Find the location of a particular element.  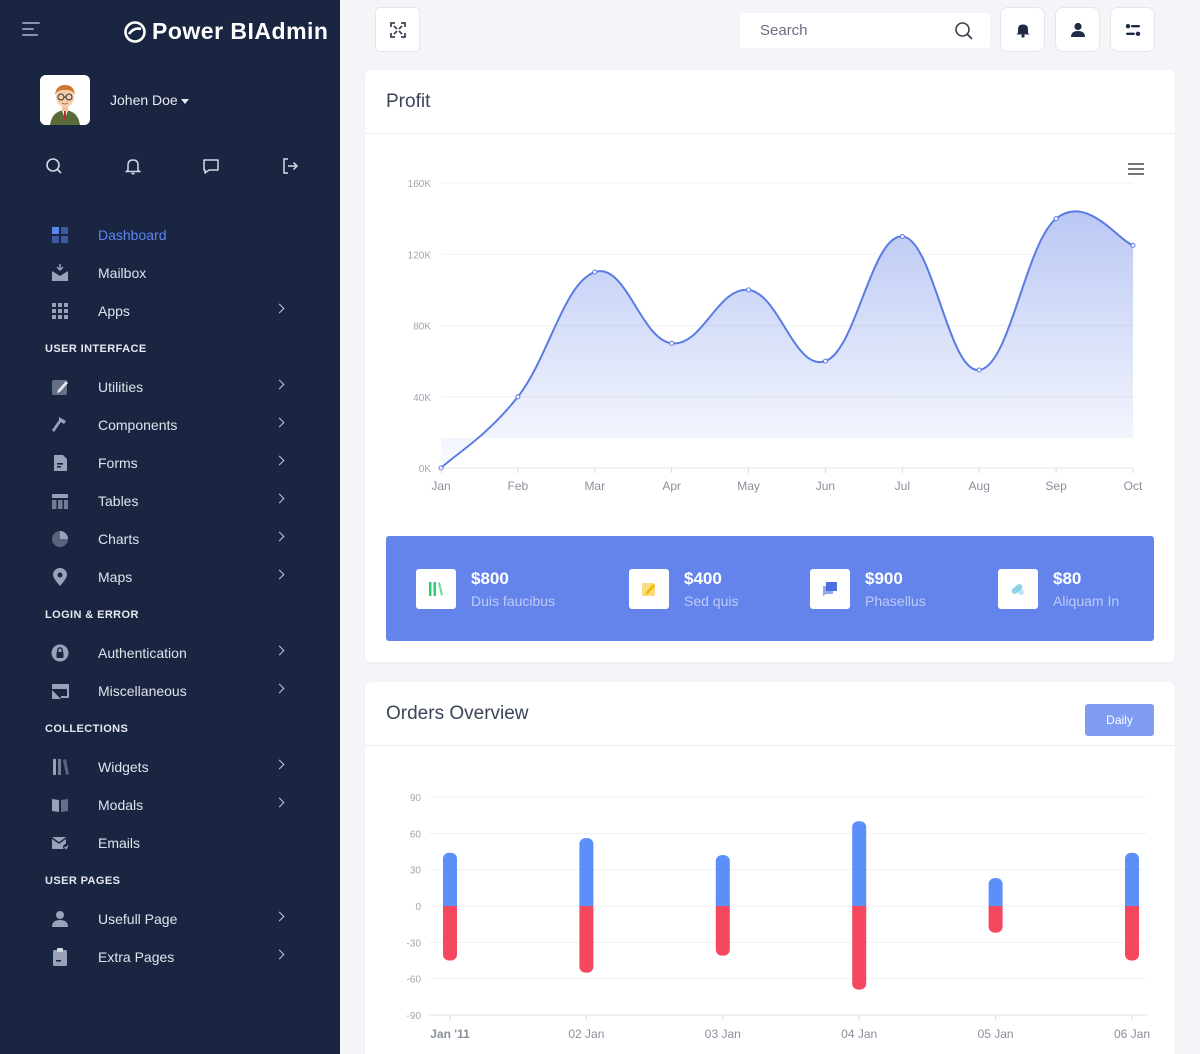

sidebar-item-modals: Modals is located at coordinates (170, 805).